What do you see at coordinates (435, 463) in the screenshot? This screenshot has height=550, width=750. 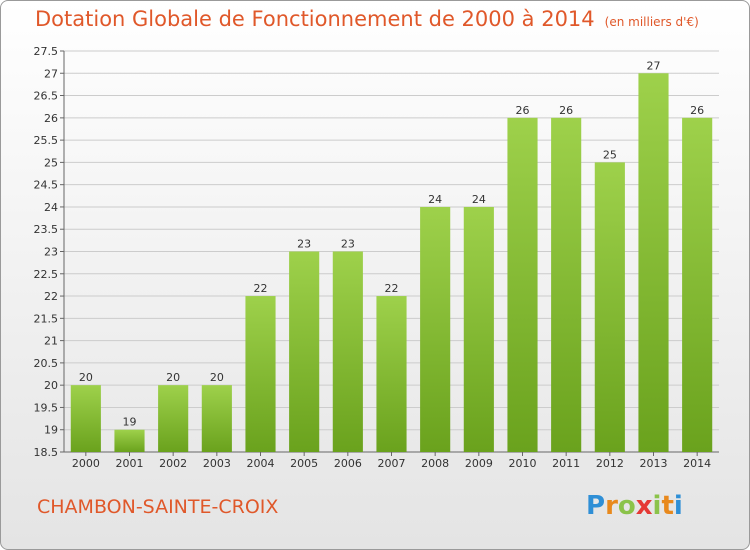 I see `x-tick-label: 2008` at bounding box center [435, 463].